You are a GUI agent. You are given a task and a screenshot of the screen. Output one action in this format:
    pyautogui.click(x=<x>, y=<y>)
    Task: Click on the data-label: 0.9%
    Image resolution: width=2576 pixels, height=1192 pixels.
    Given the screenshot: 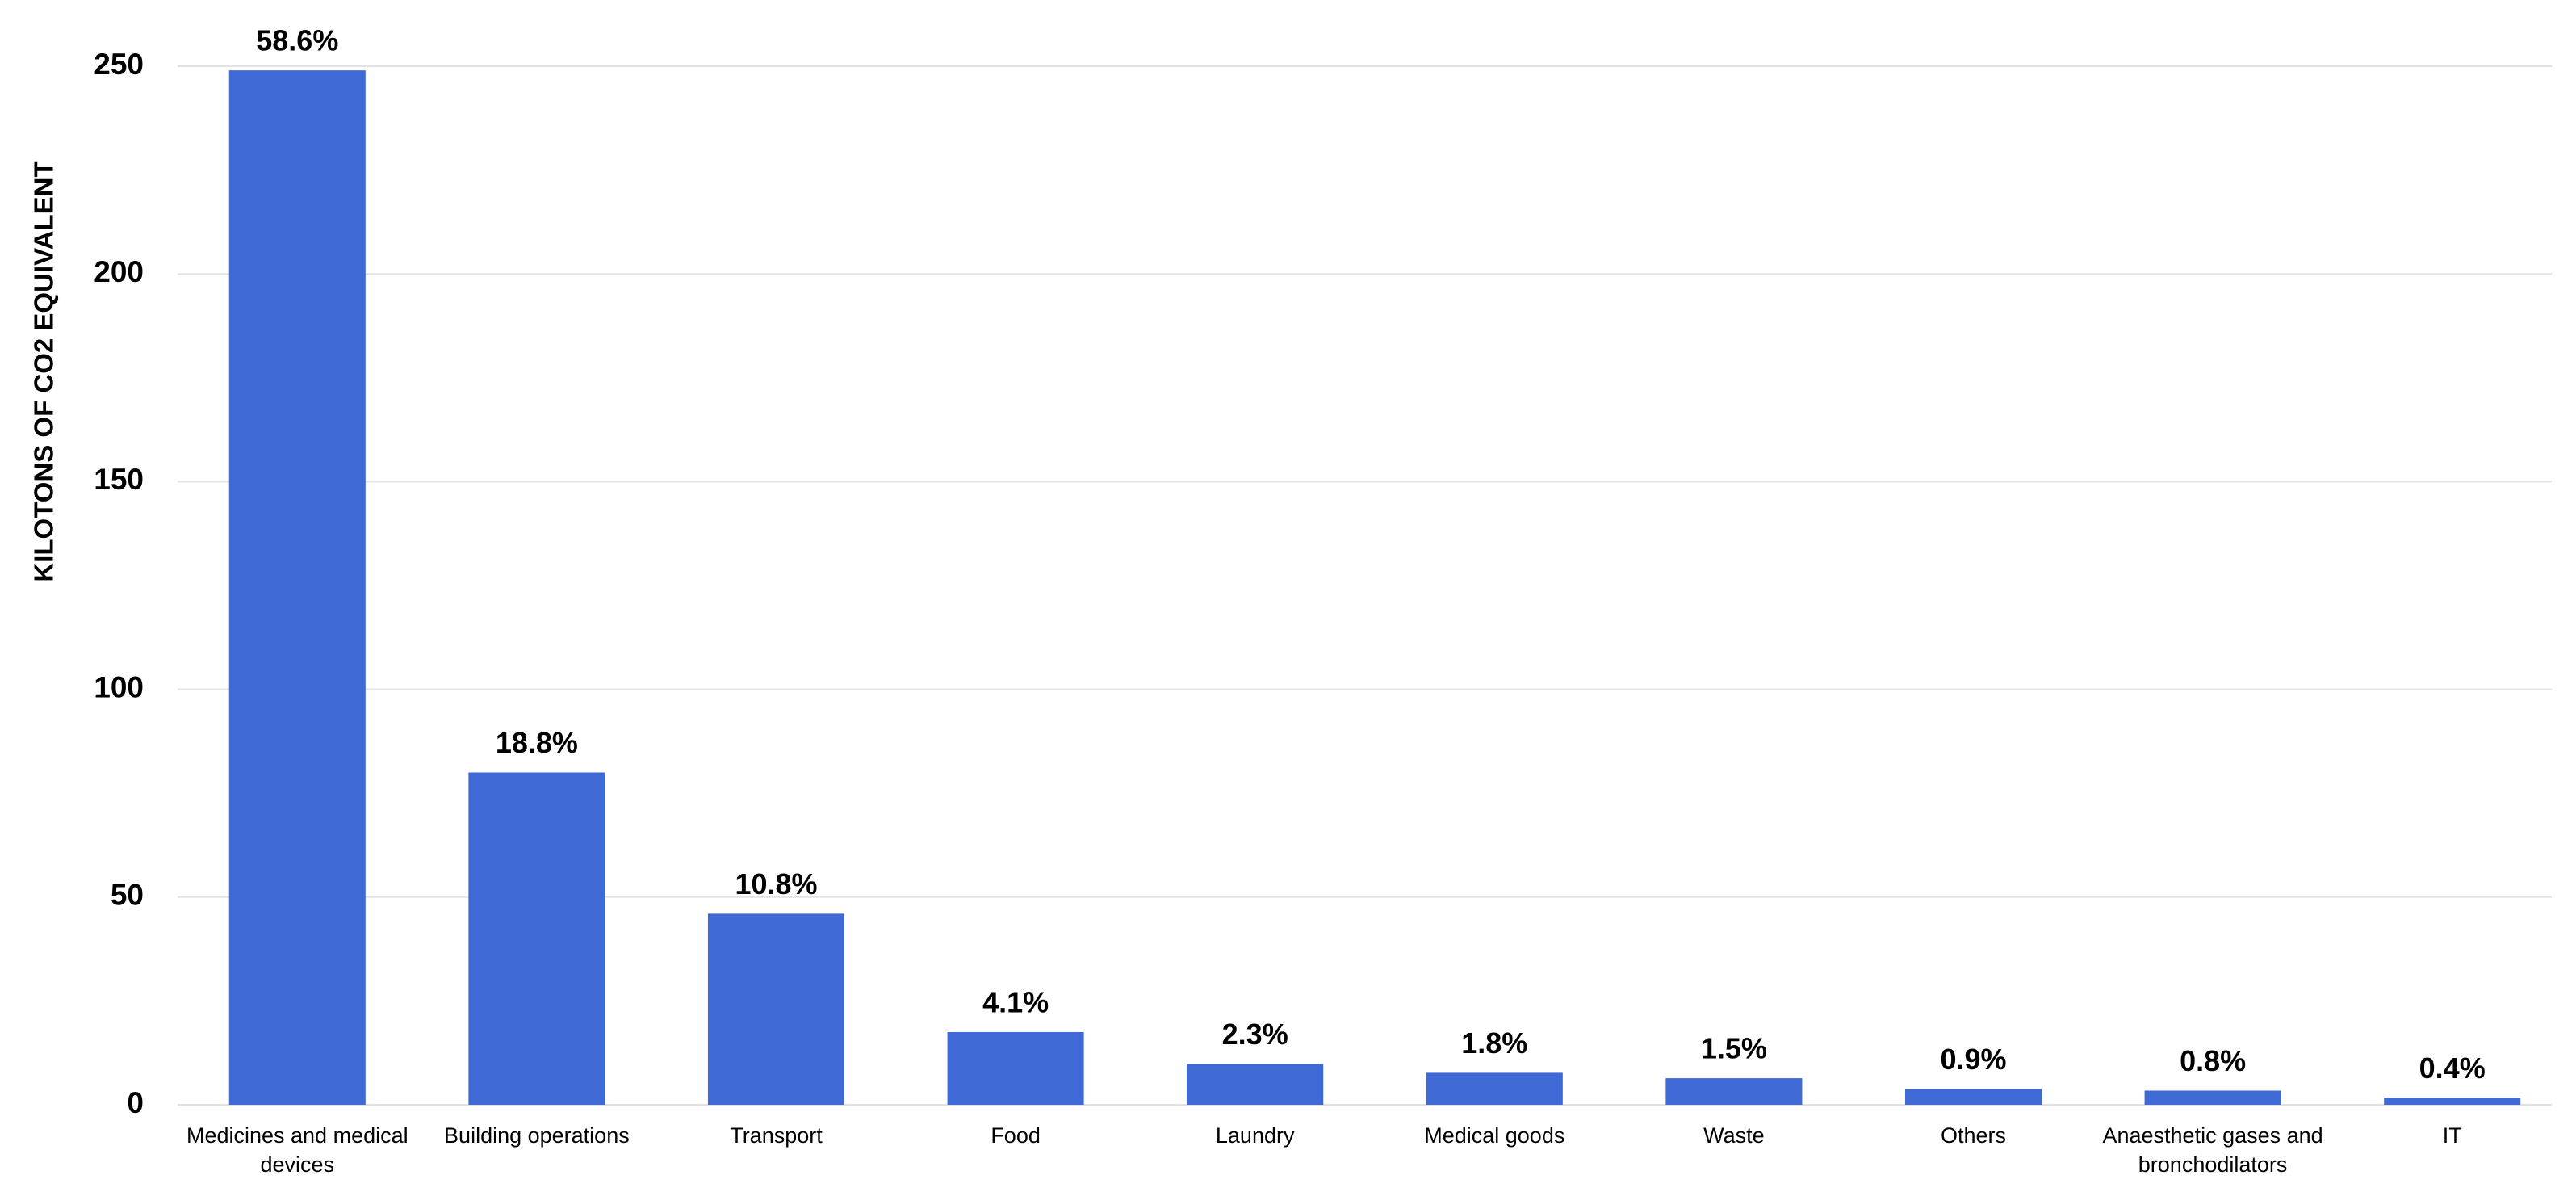 What is the action you would take?
    pyautogui.click(x=1973, y=1059)
    